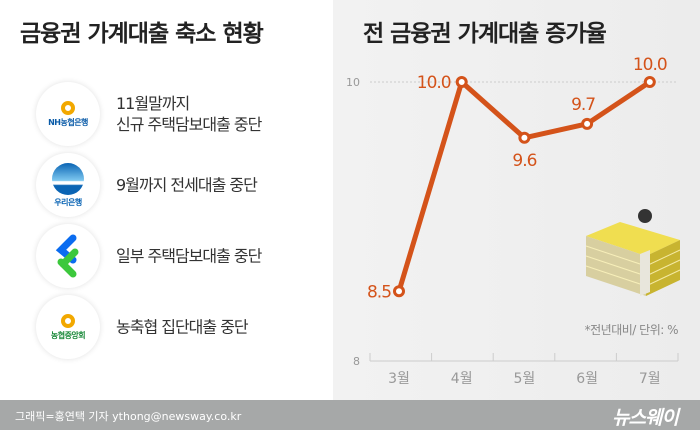  Describe the element at coordinates (650, 379) in the screenshot. I see `x-tick-label: 7월` at that location.